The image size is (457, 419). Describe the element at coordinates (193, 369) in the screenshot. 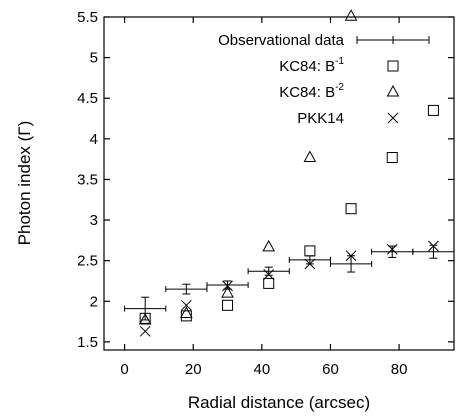

I see `x-tick-label: 20` at that location.